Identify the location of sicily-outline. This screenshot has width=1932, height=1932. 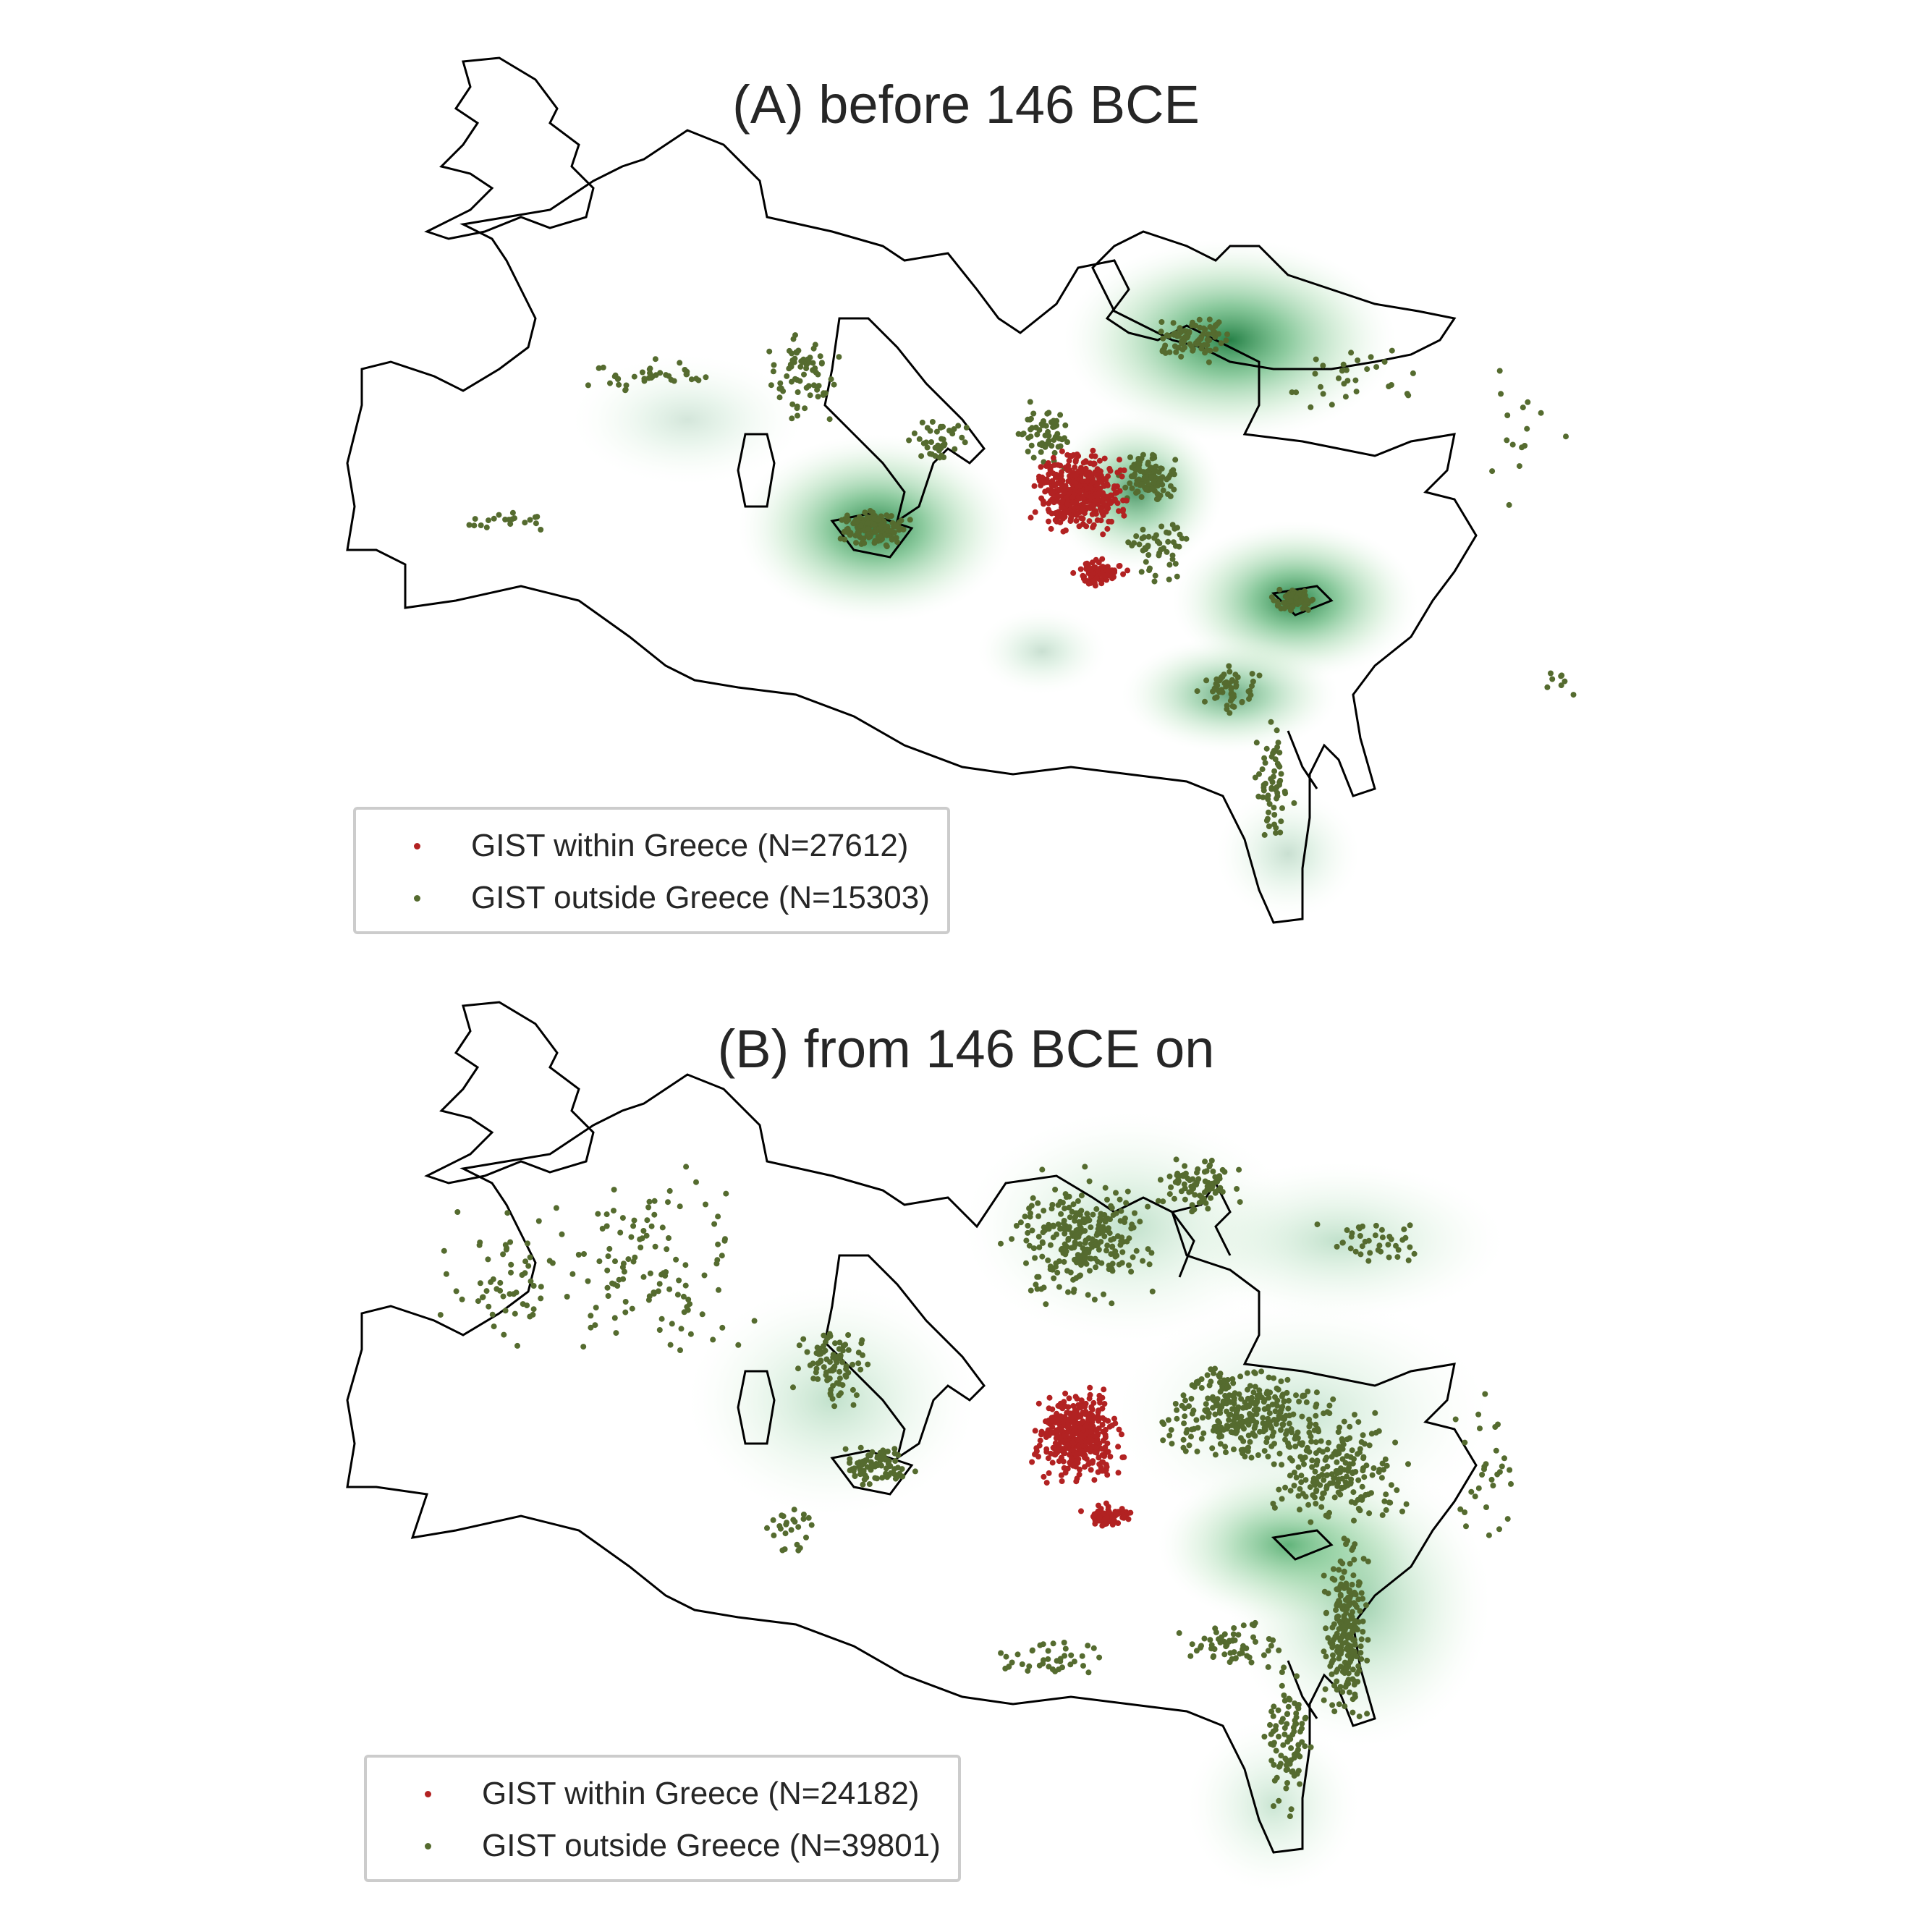
(872, 1472).